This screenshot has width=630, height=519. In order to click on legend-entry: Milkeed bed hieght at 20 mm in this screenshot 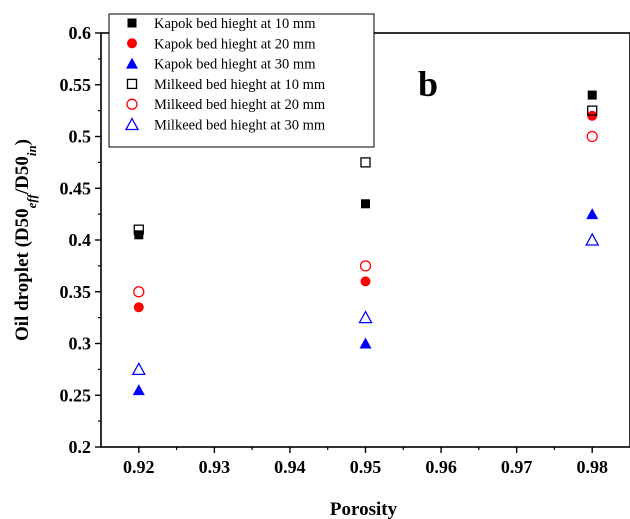, I will do `click(226, 105)`.